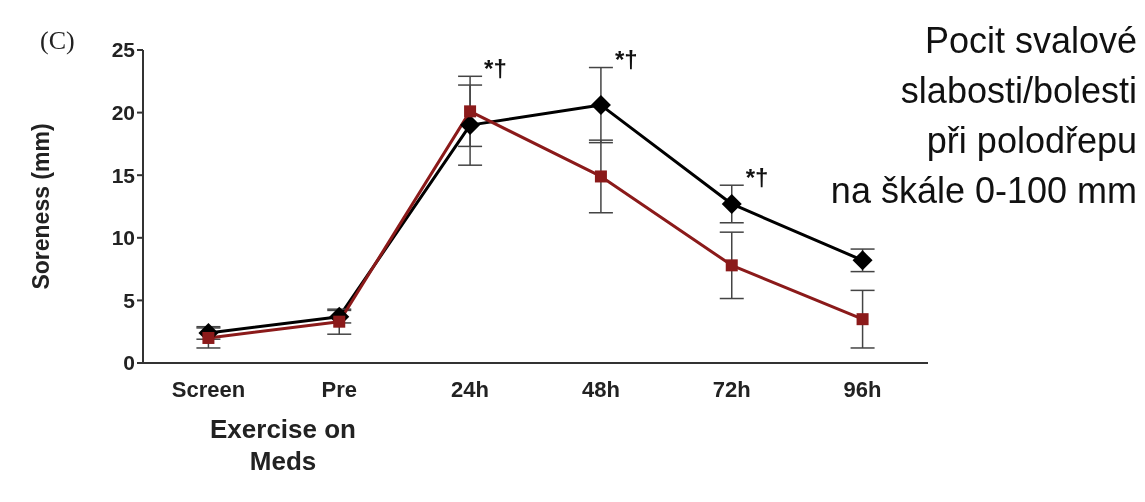 Image resolution: width=1145 pixels, height=502 pixels. What do you see at coordinates (862, 389) in the screenshot?
I see `x-tick-label: 96h` at bounding box center [862, 389].